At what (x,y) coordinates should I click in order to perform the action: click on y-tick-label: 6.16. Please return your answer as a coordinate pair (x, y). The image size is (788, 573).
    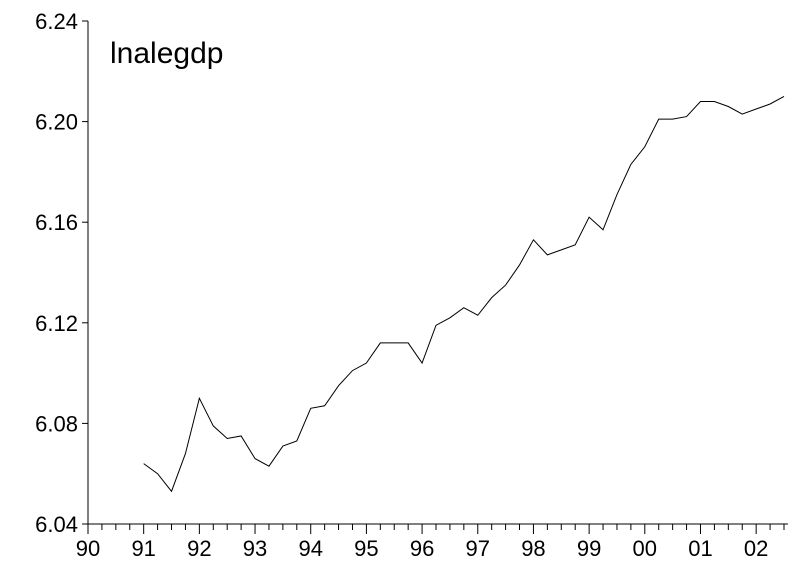
    Looking at the image, I should click on (56, 222).